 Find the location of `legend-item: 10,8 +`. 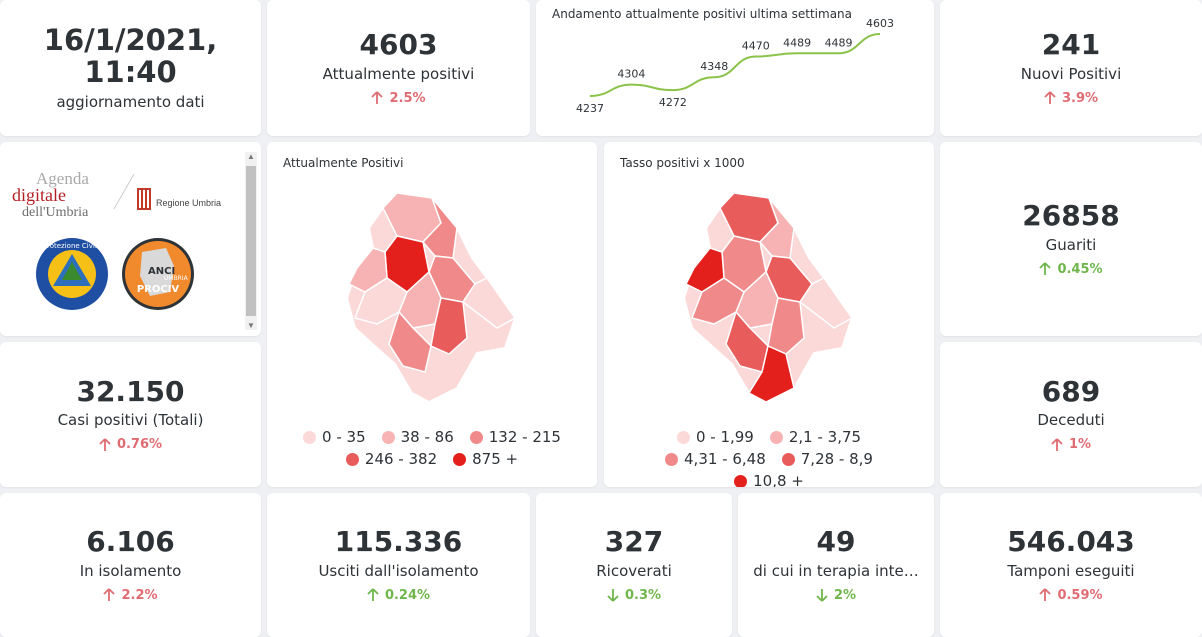

legend-item: 10,8 + is located at coordinates (769, 479).